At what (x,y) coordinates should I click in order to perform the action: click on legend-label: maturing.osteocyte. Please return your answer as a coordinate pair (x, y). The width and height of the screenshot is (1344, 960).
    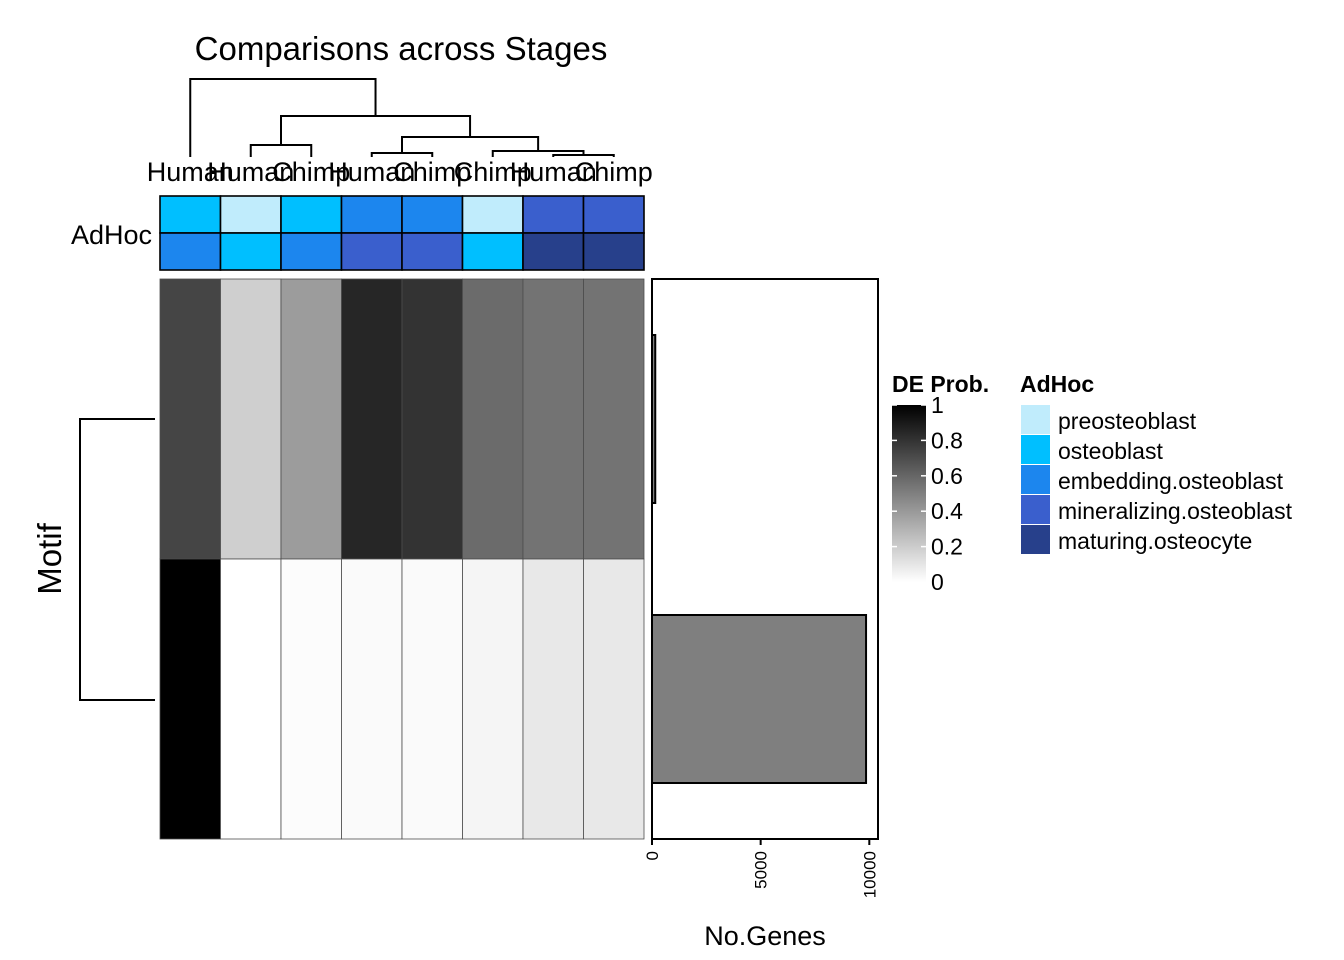
    Looking at the image, I should click on (1155, 541).